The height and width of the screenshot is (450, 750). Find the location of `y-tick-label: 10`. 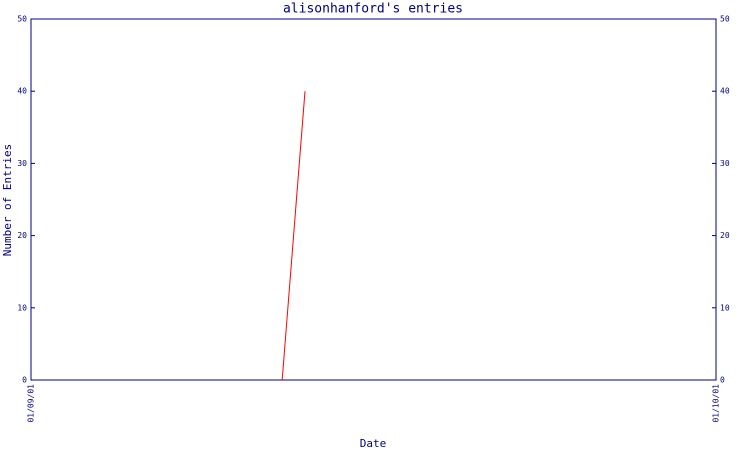

y-tick-label: 10 is located at coordinates (22, 307).